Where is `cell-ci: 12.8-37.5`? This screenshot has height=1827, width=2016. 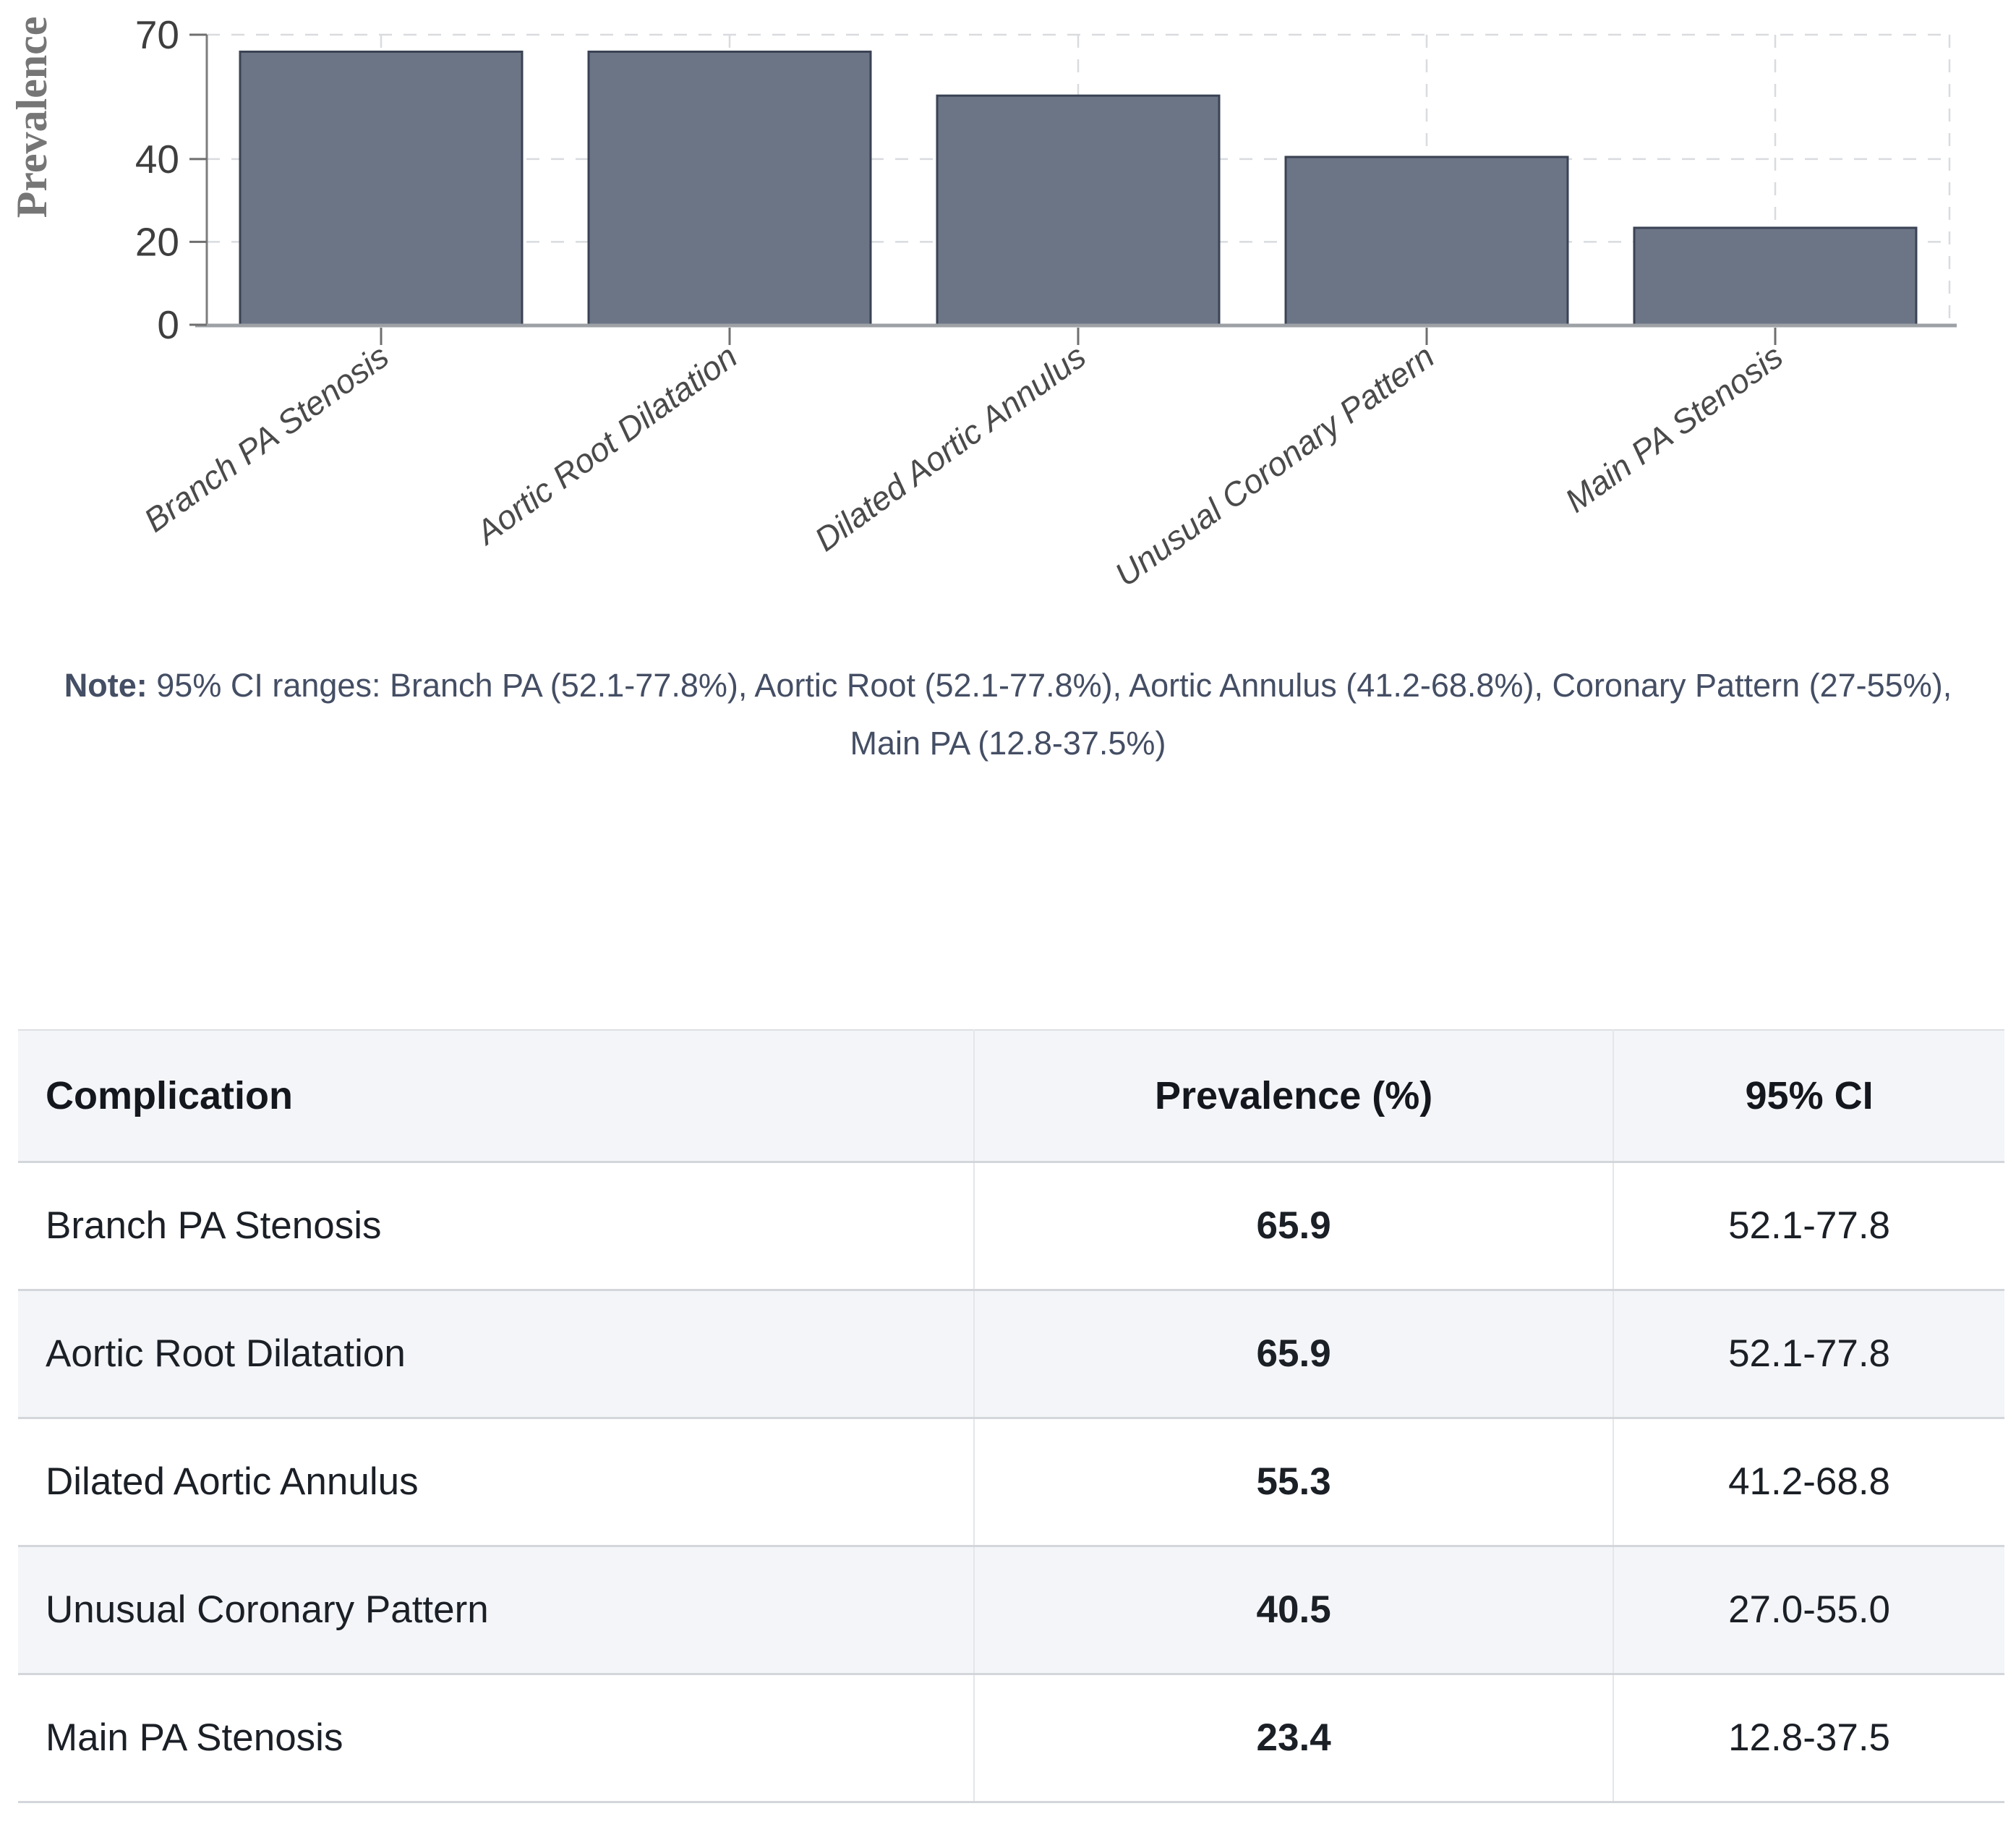 cell-ci: 12.8-37.5 is located at coordinates (1808, 1738).